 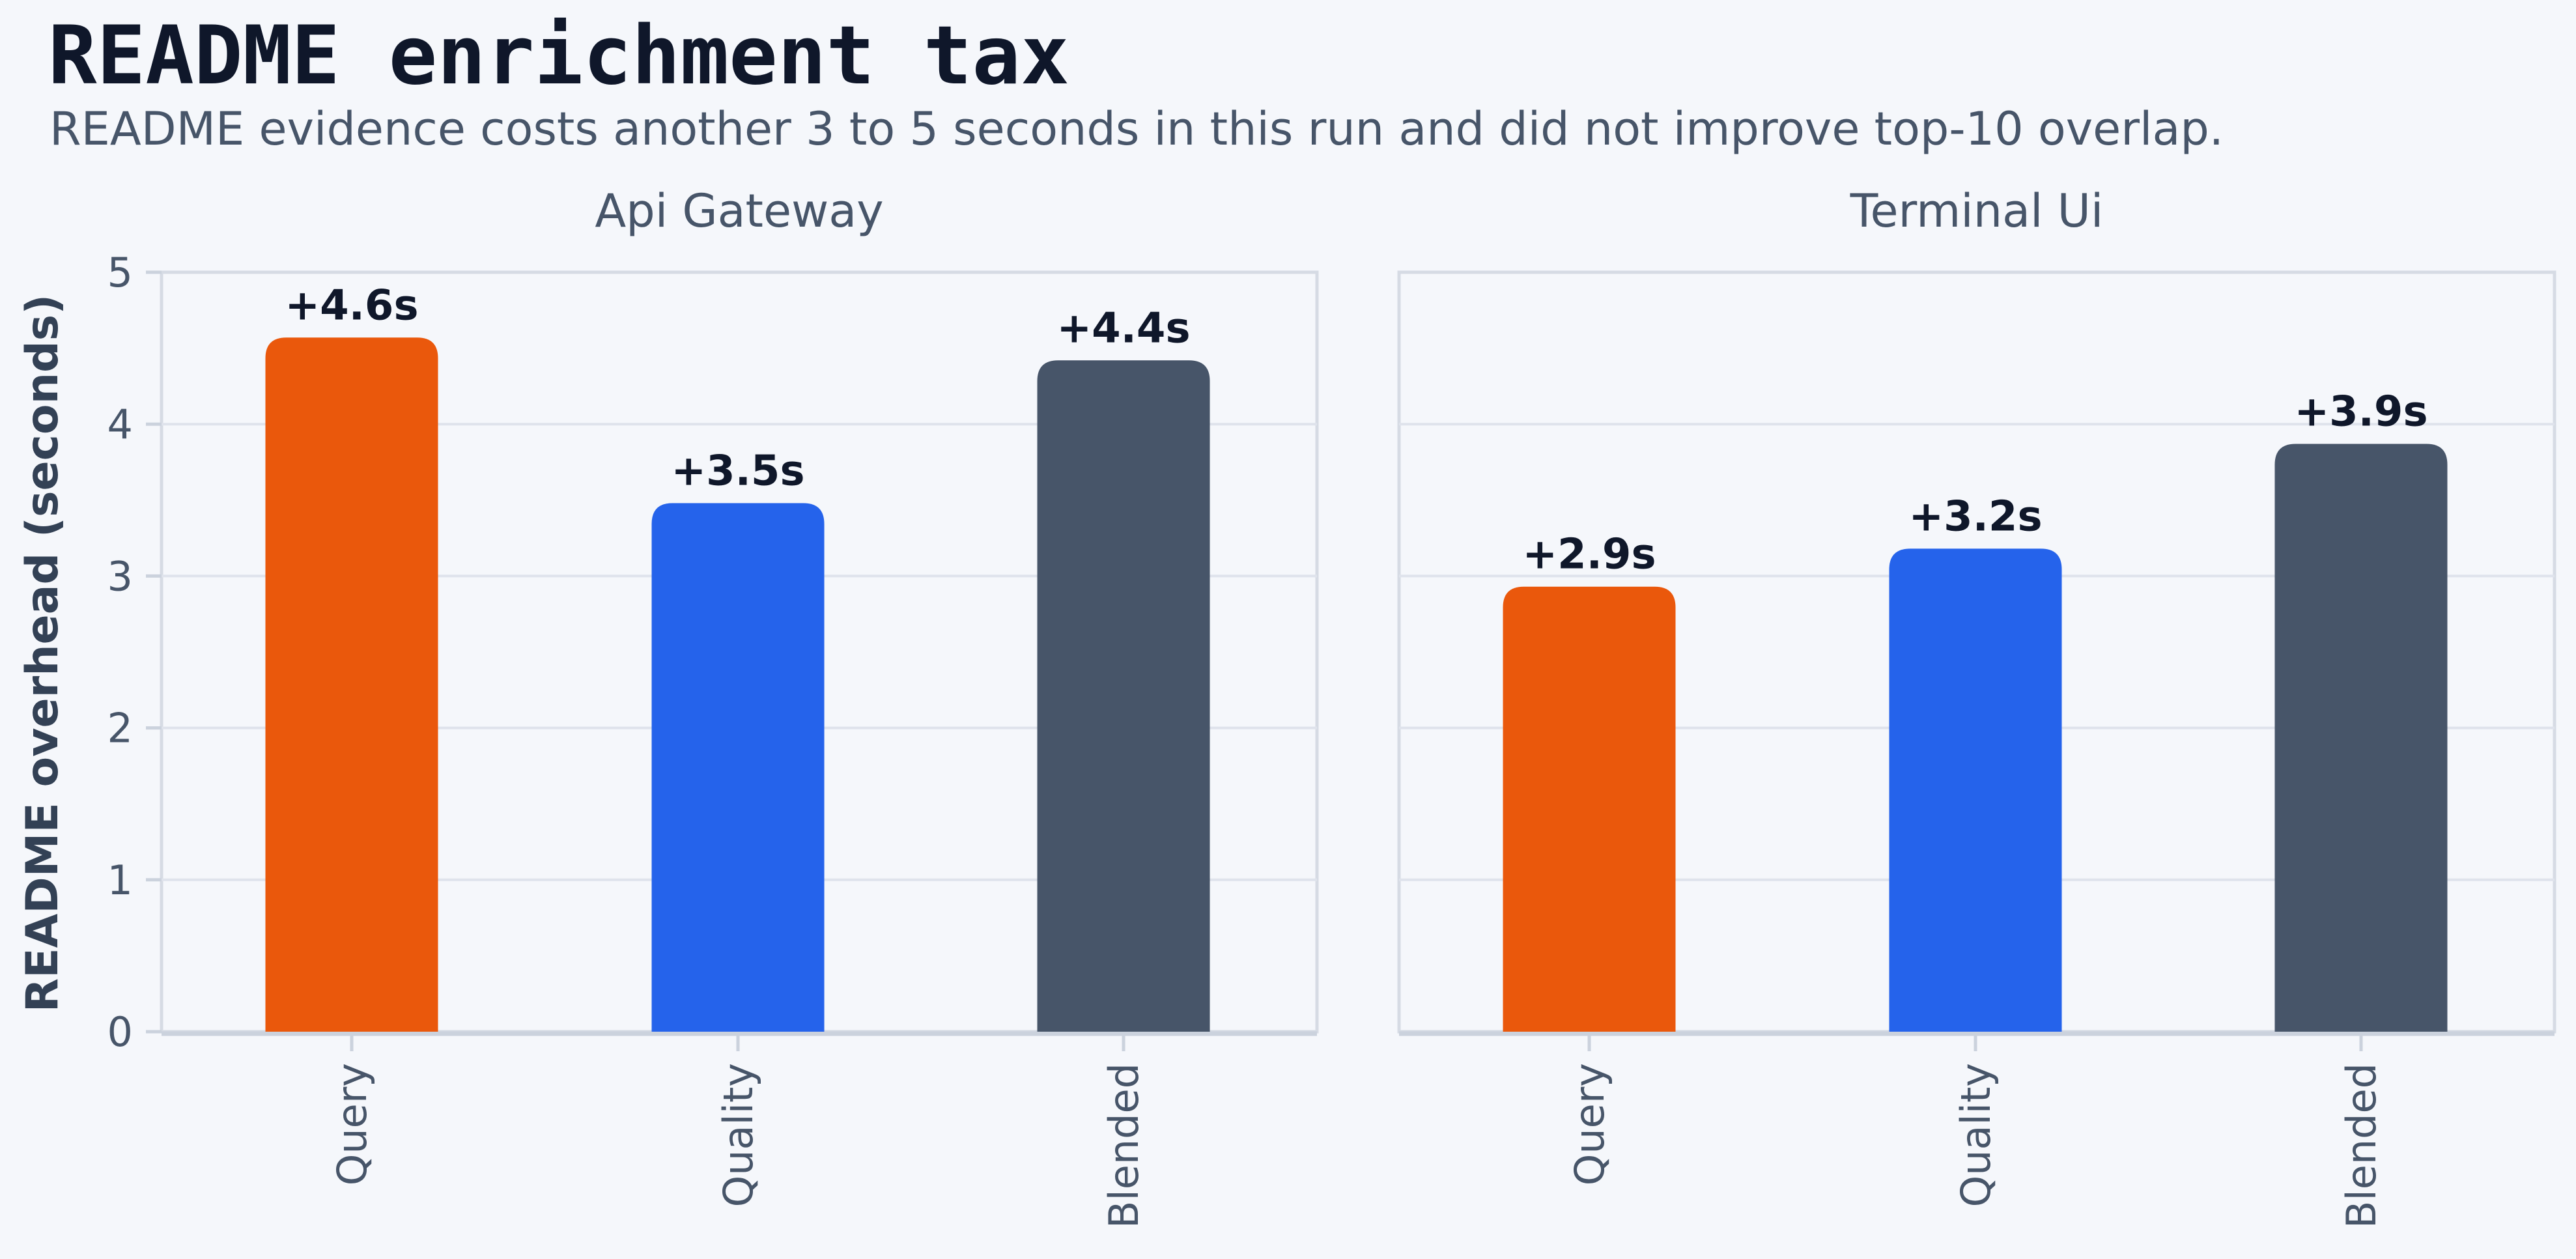 What do you see at coordinates (1123, 328) in the screenshot?
I see `data-label: +4.4s` at bounding box center [1123, 328].